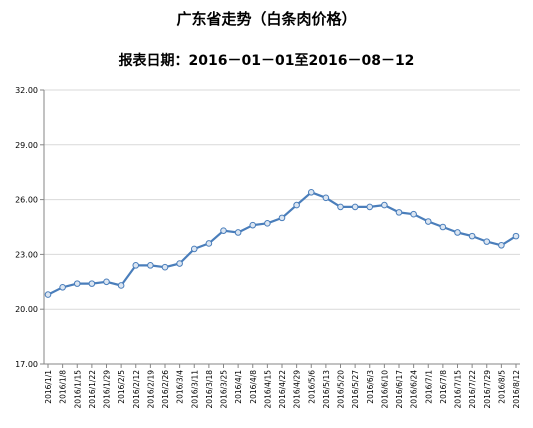  Describe the element at coordinates (77, 389) in the screenshot. I see `x-tick-label: 2016/1/15` at that location.